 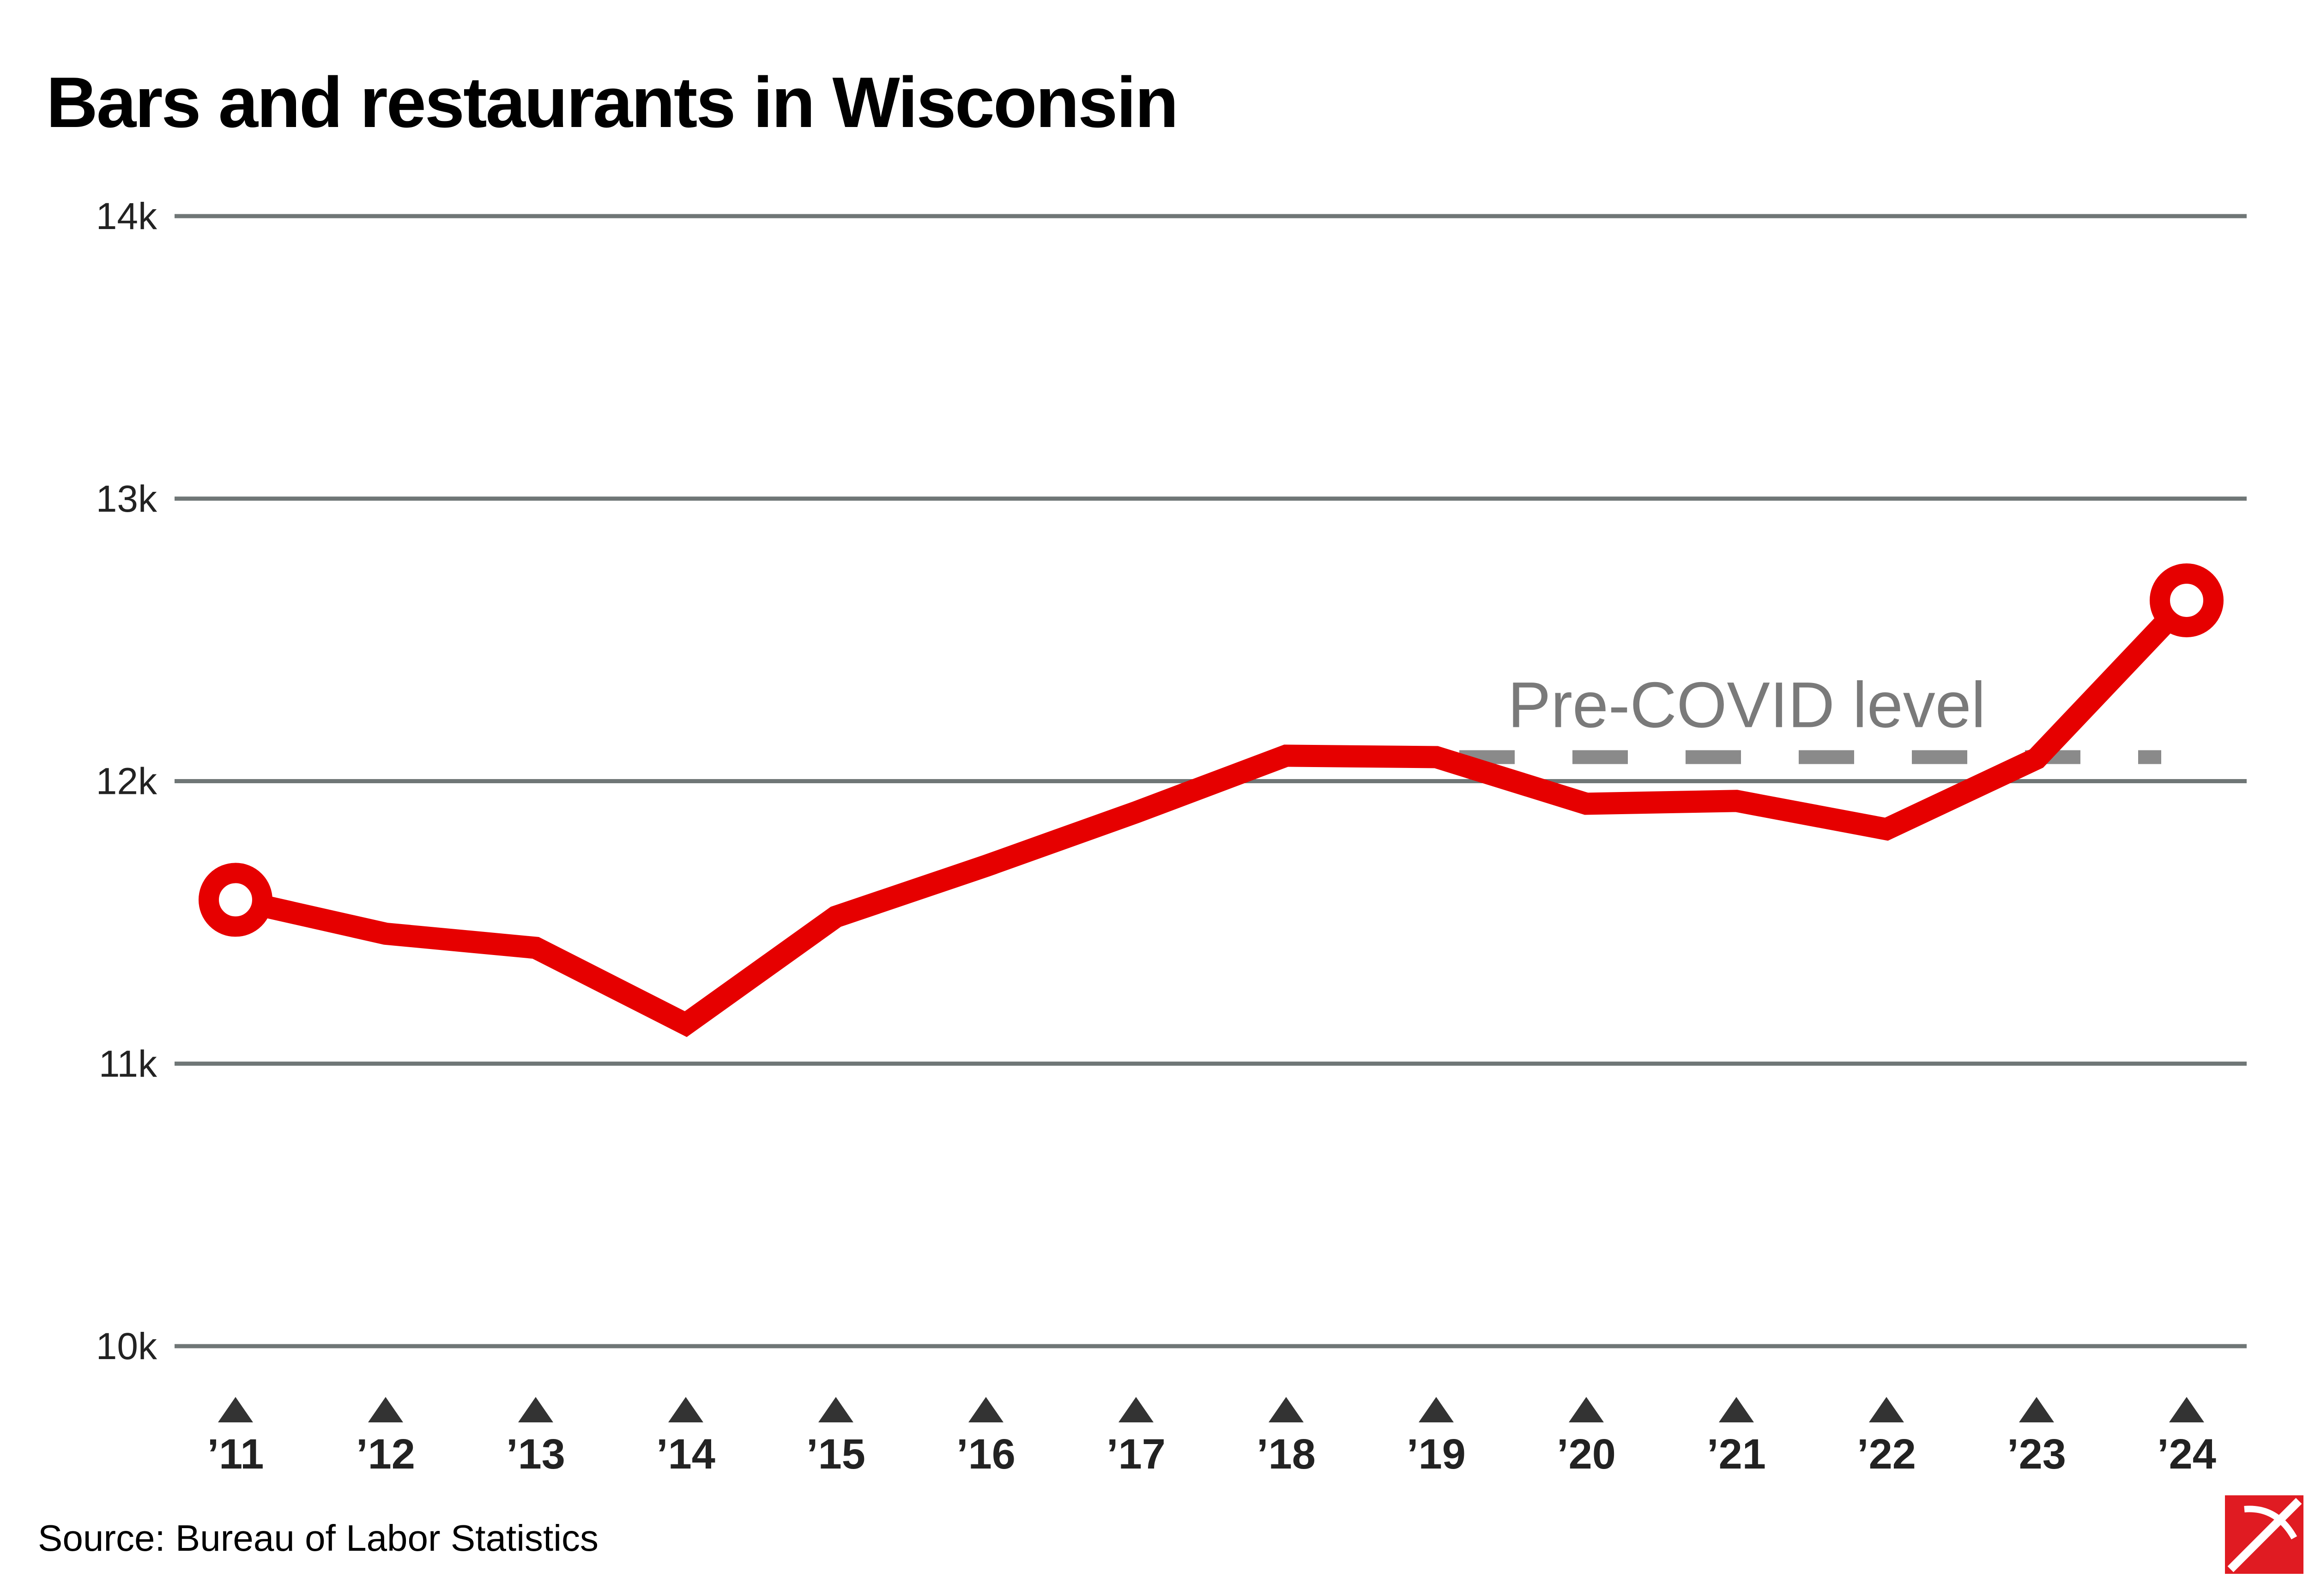 What do you see at coordinates (1436, 1454) in the screenshot?
I see `x-tick-label: ’19` at bounding box center [1436, 1454].